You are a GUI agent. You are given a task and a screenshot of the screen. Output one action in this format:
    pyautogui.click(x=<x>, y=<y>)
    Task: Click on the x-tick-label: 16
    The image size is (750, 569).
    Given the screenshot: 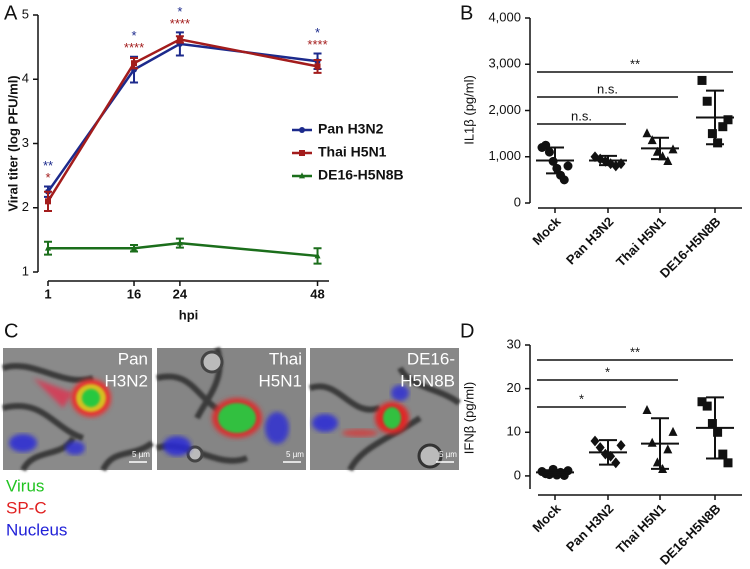 What is the action you would take?
    pyautogui.click(x=134, y=293)
    